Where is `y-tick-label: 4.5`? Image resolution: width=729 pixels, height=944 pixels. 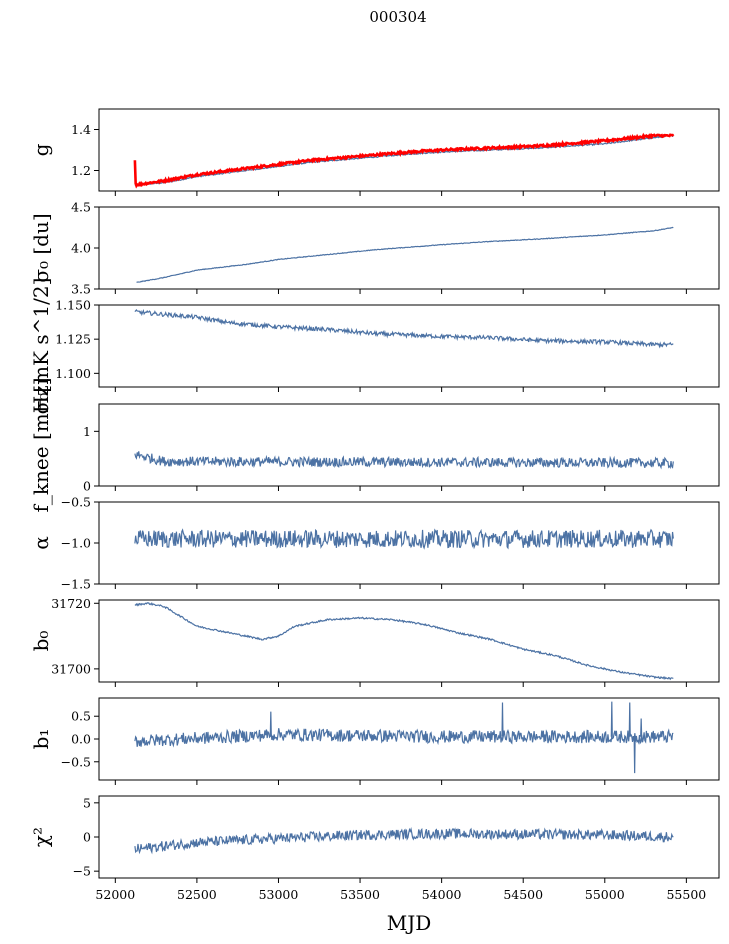
y-tick-label: 4.5 is located at coordinates (81, 207).